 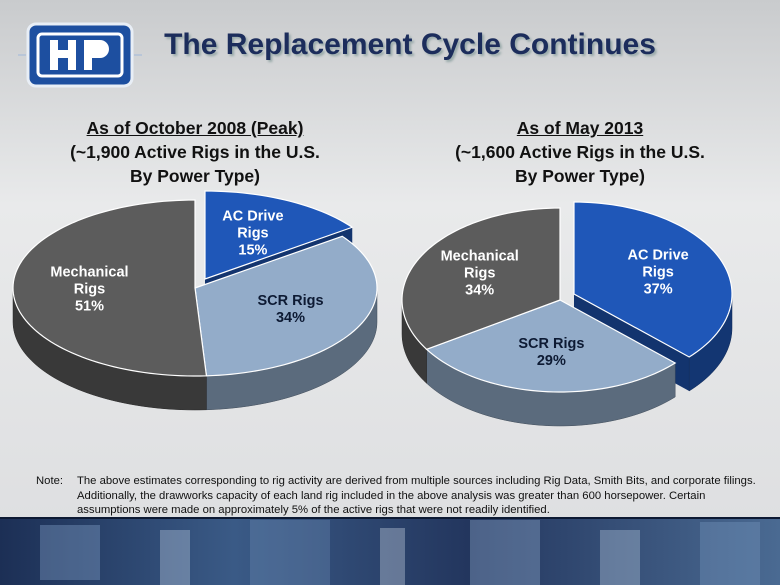 I want to click on pie-label: Mechanical Rigs 34%, so click(x=480, y=274).